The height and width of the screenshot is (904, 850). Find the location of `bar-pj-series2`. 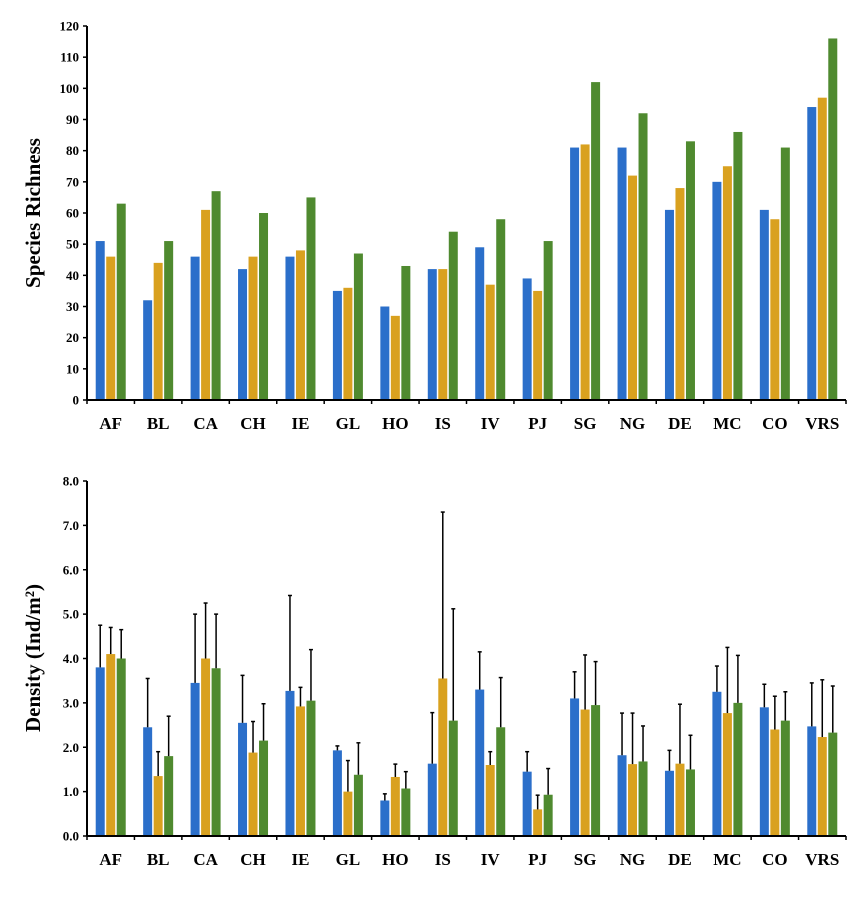

bar-pj-series2 is located at coordinates (538, 345).